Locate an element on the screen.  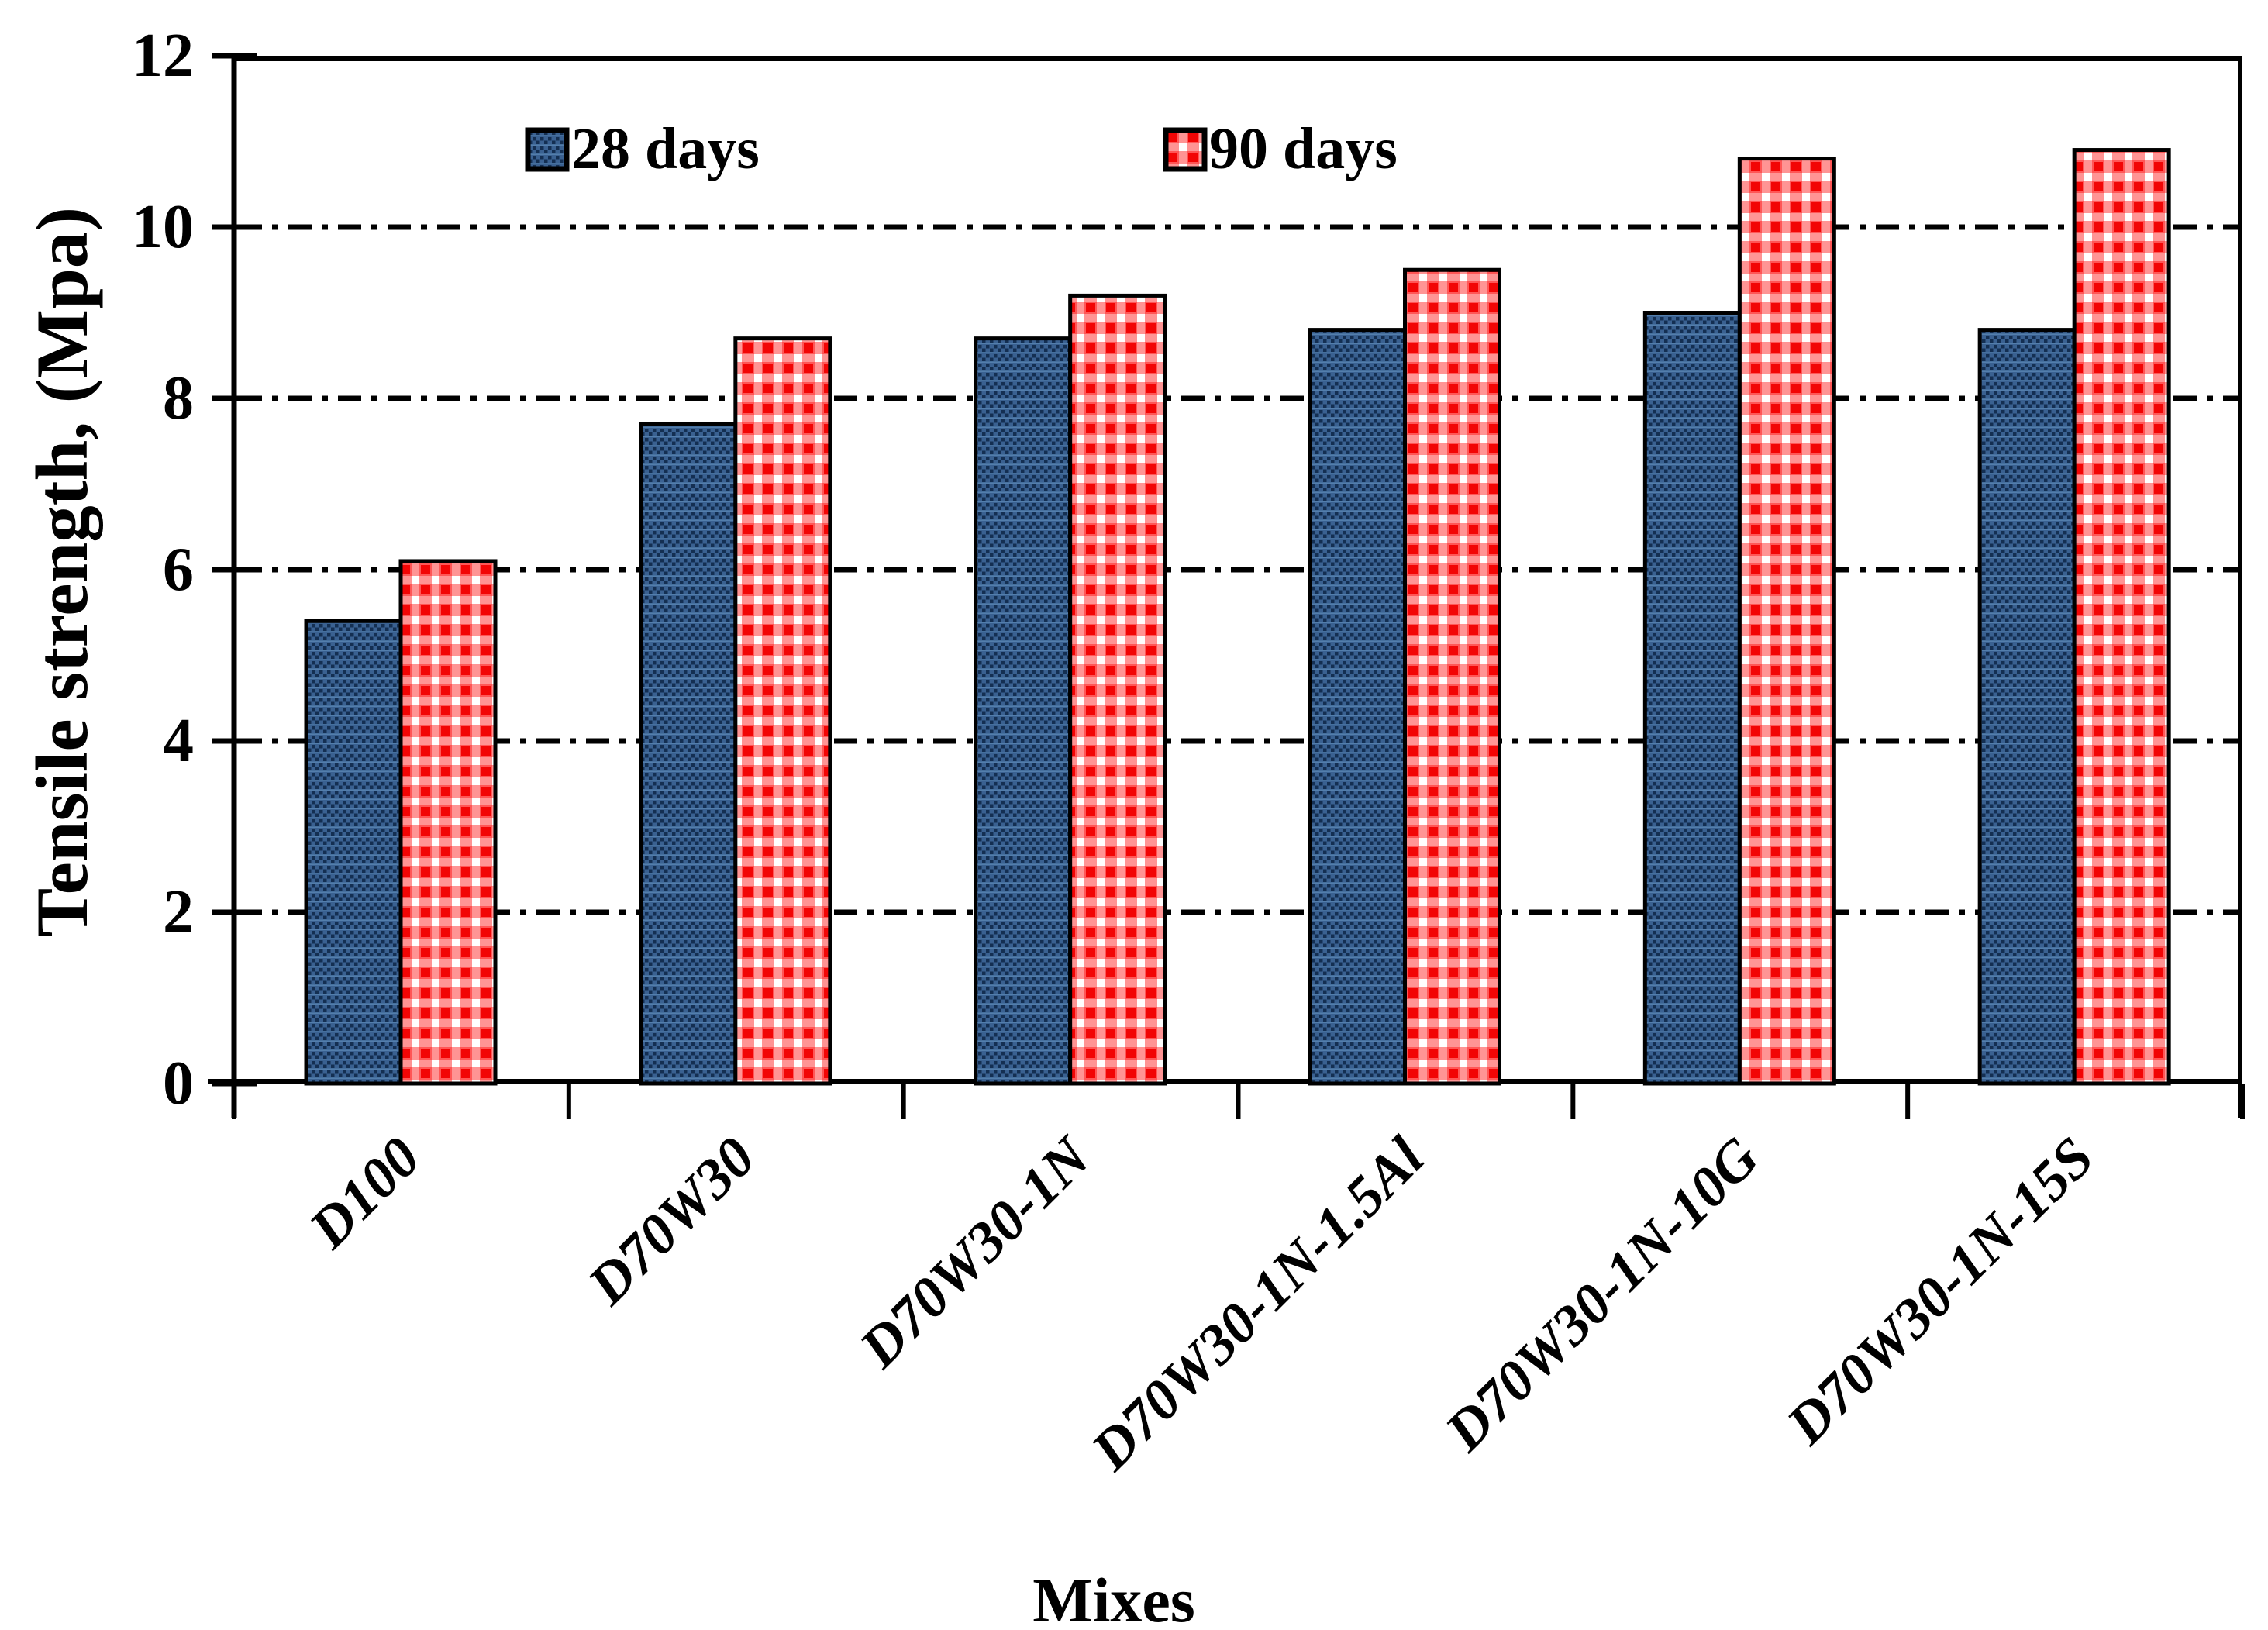
y-tick-label-8: 8 is located at coordinates (178, 398).